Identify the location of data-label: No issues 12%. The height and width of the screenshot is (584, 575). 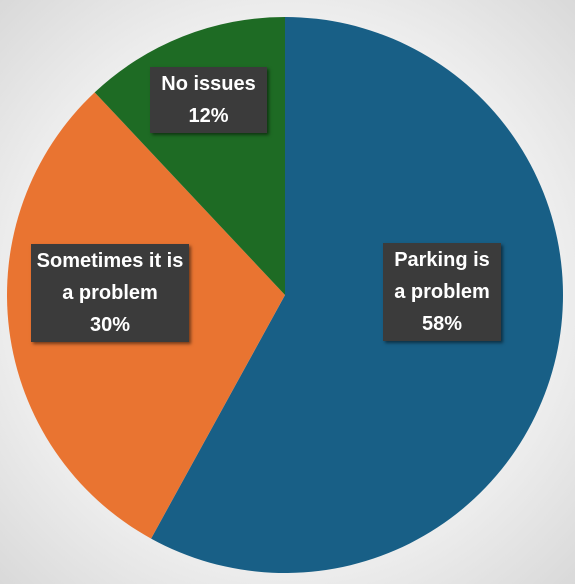
(208, 100).